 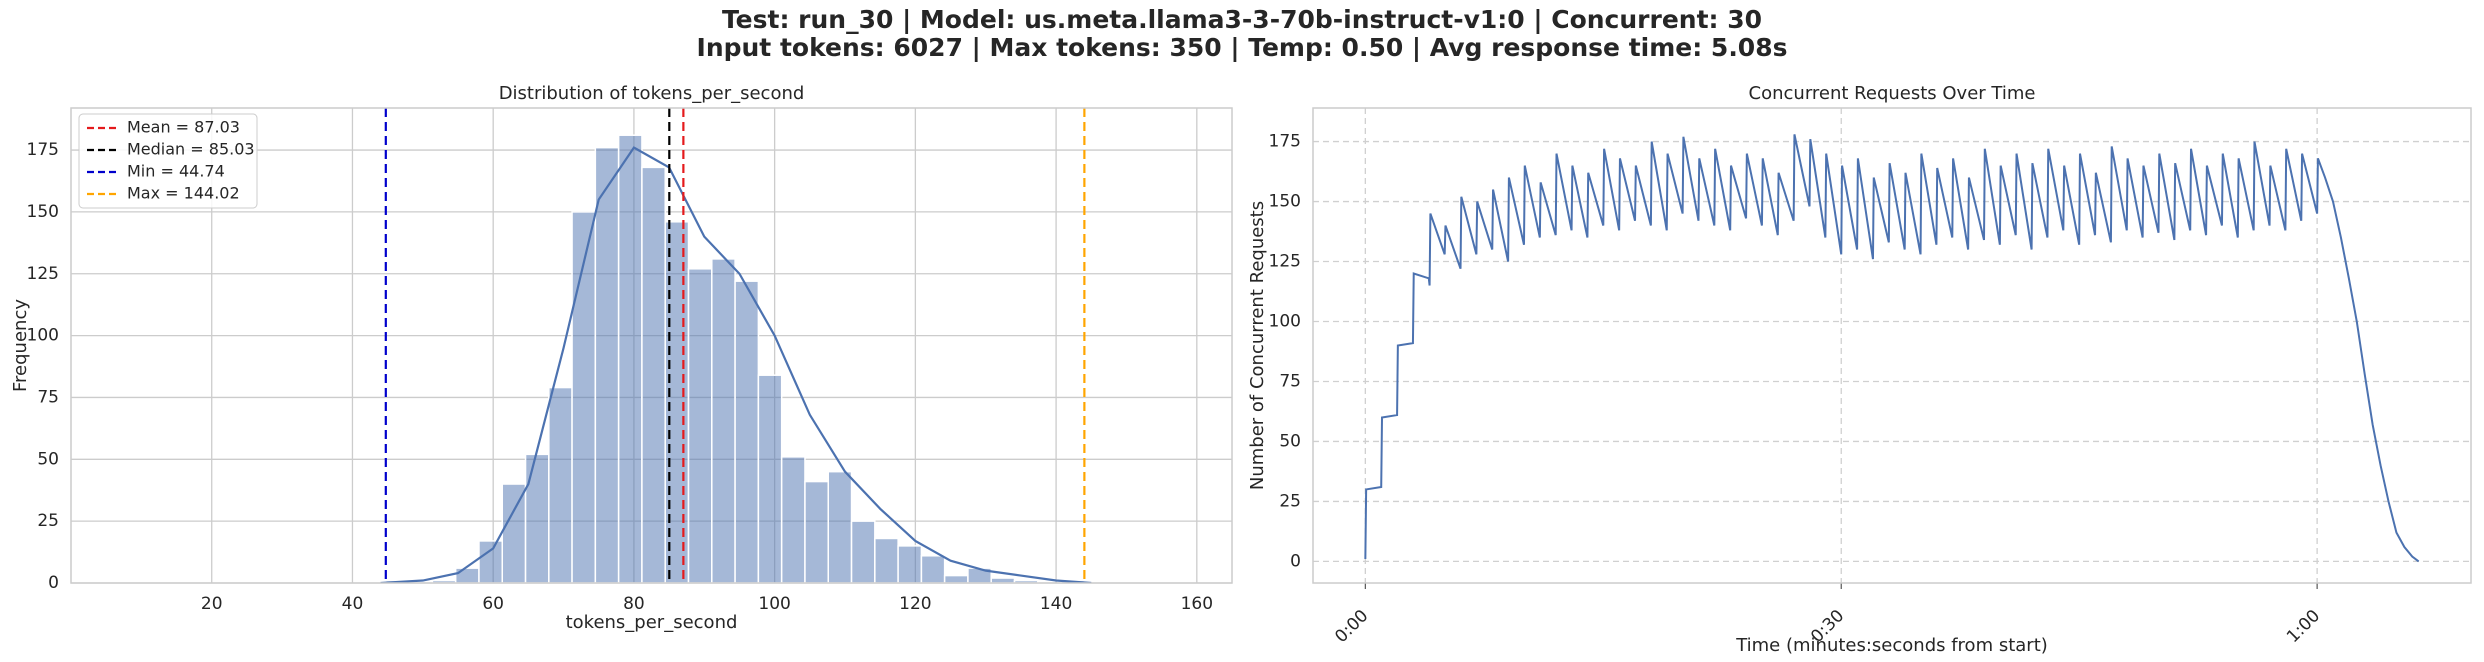 What do you see at coordinates (191, 149) in the screenshot?
I see `legend-label: Median = 85.03` at bounding box center [191, 149].